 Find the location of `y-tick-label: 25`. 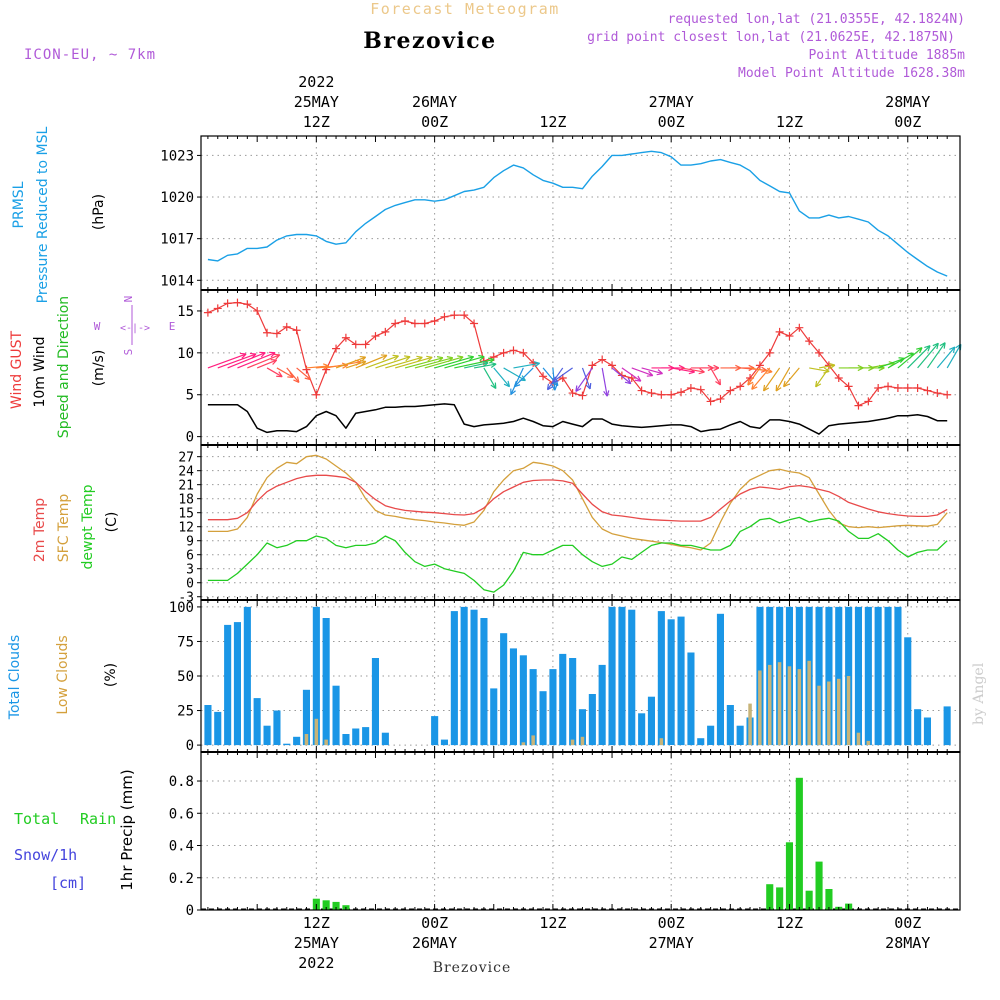

y-tick-label: 25 is located at coordinates (185, 712).